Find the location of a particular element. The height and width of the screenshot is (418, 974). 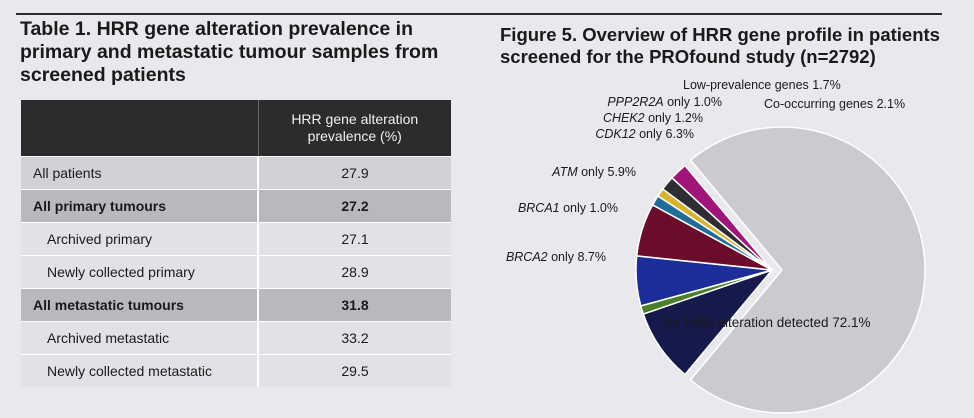

pie-label-value: 5.9% is located at coordinates (620, 172).